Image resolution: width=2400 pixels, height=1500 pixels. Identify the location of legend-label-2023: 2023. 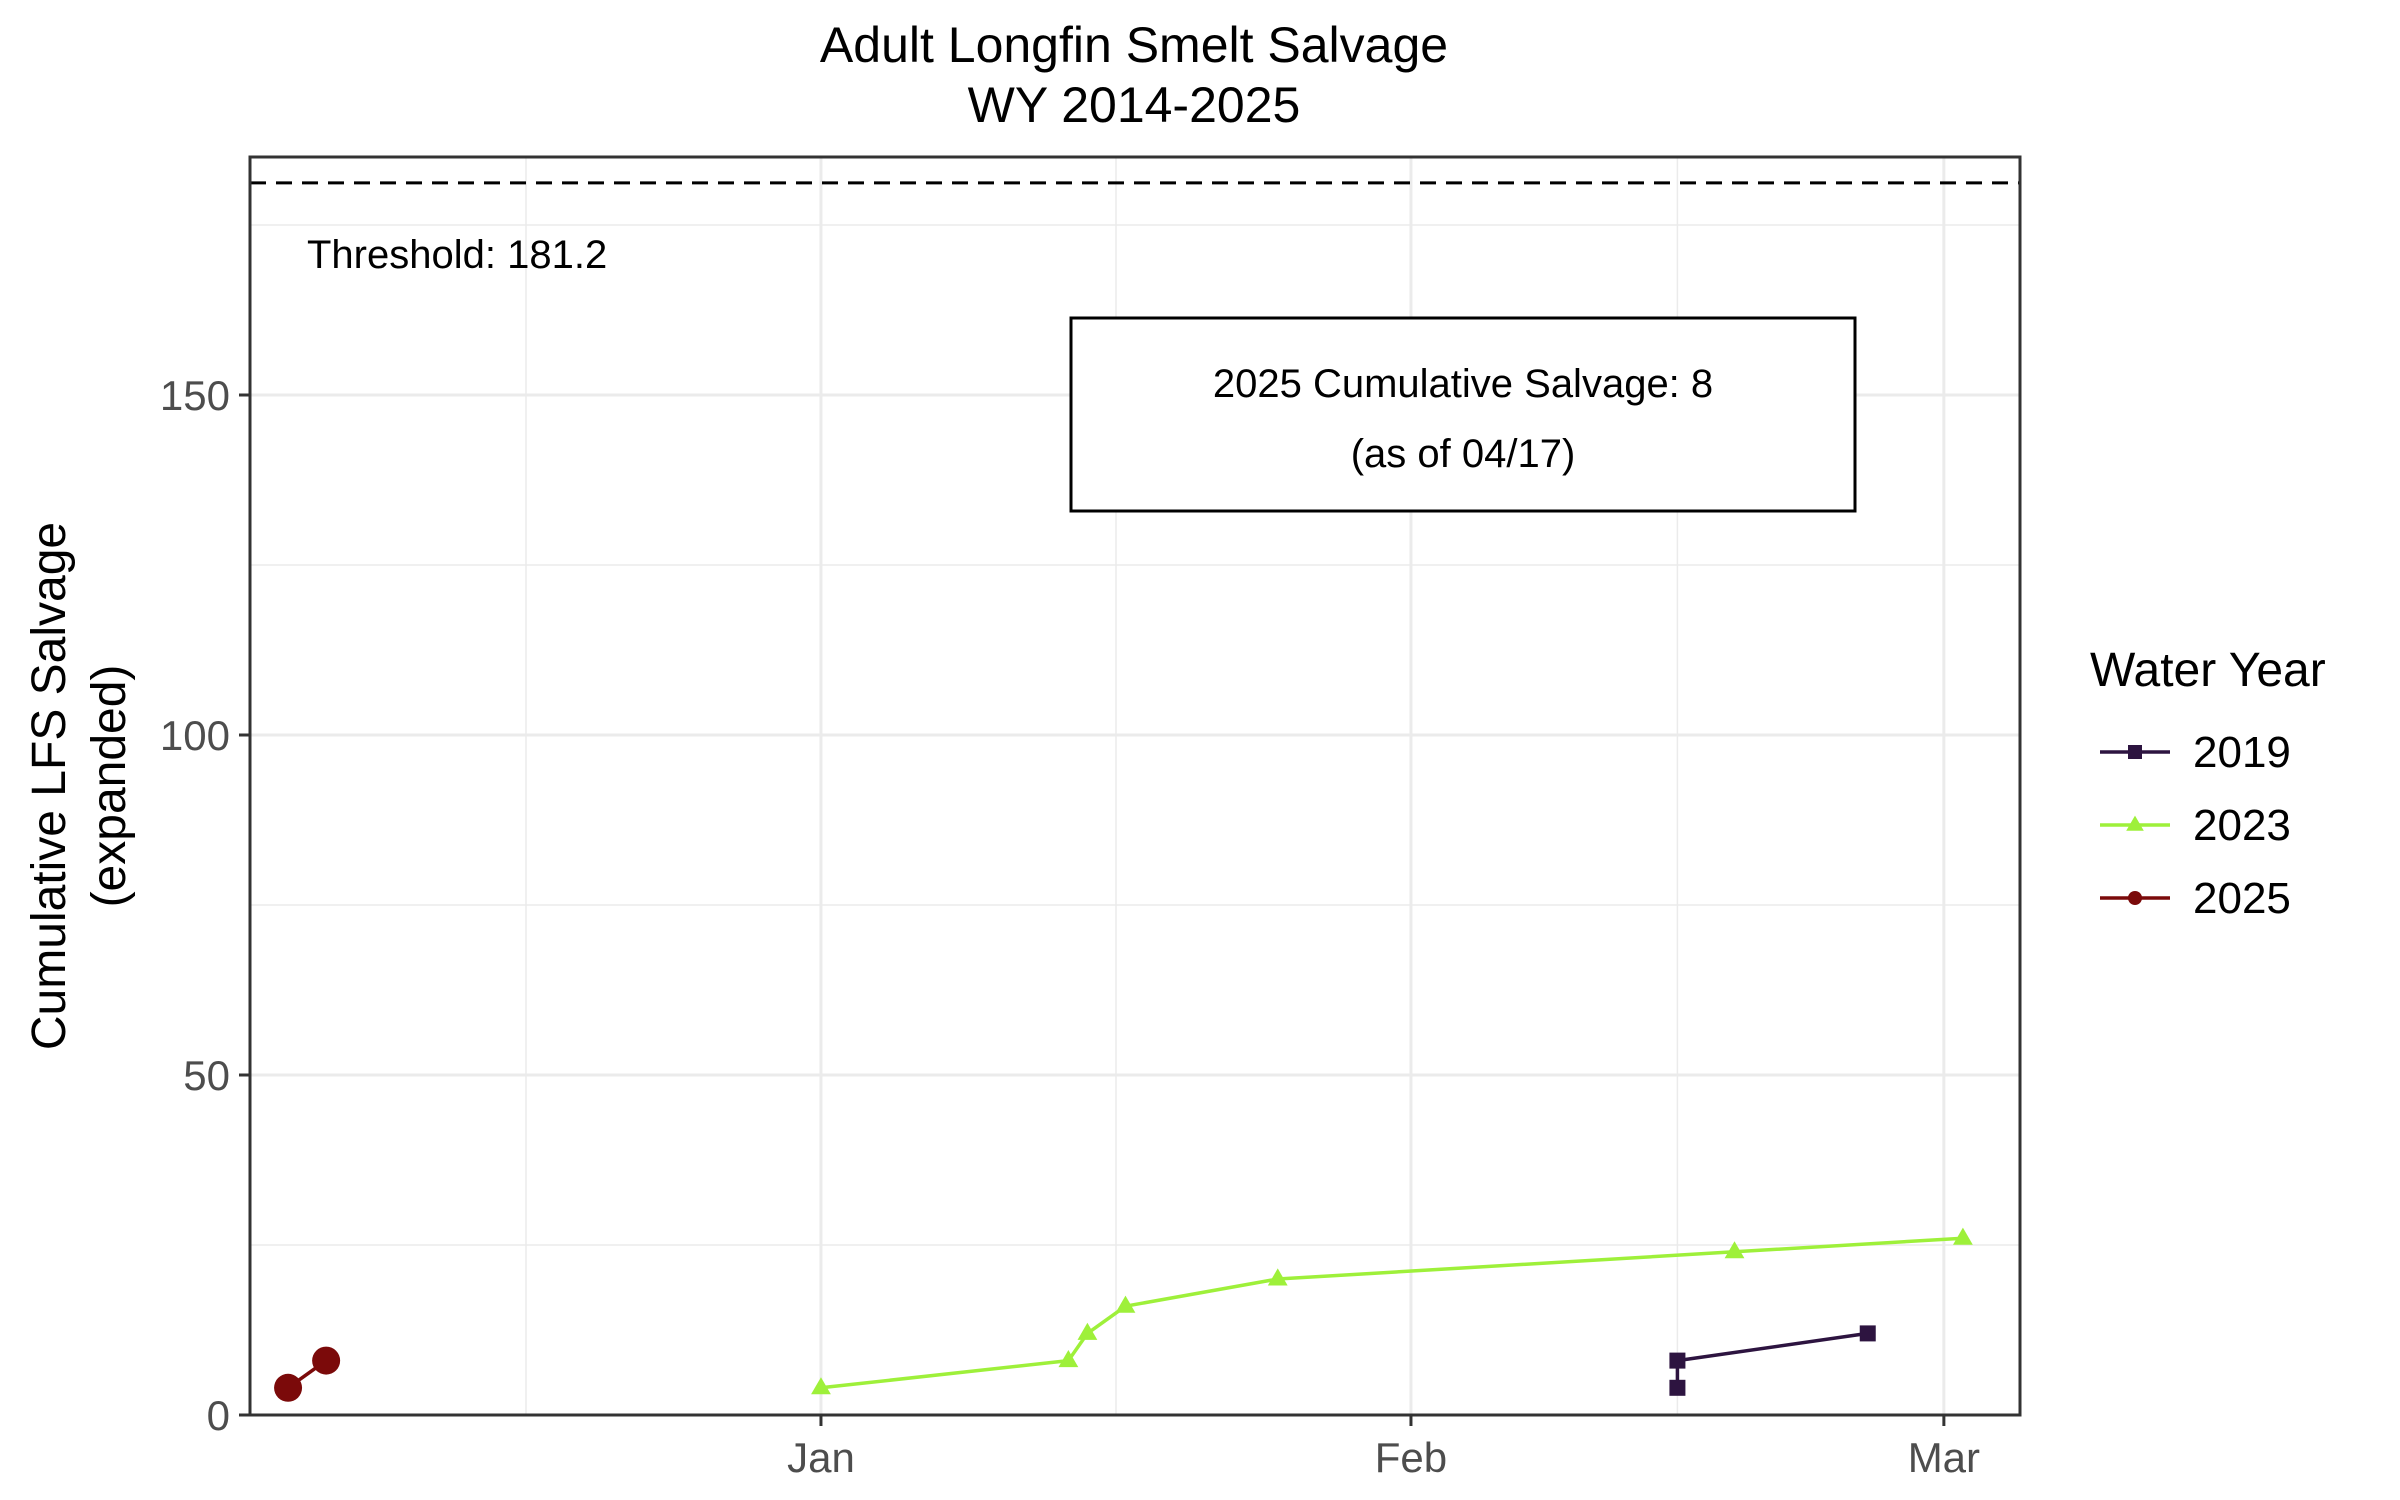
(2242, 825).